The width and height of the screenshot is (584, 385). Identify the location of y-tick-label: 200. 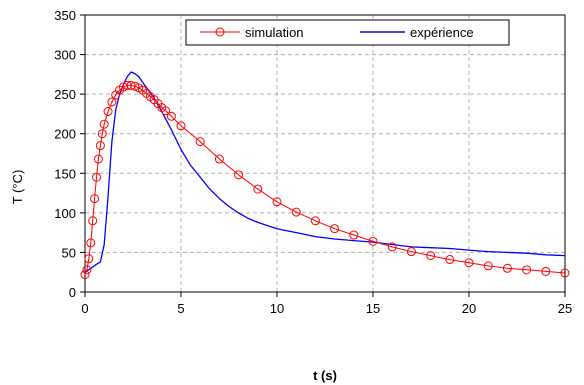
(65, 134).